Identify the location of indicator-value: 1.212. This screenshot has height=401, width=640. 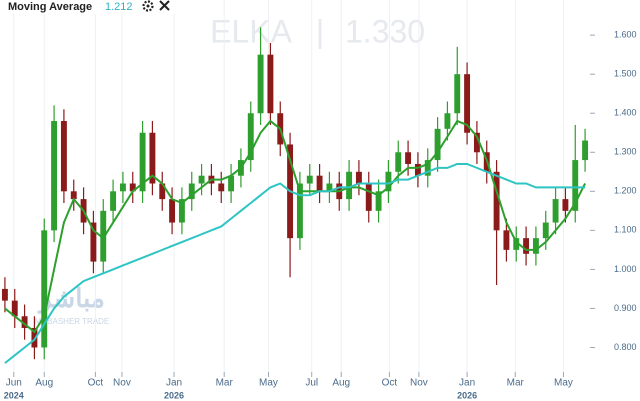
(119, 7).